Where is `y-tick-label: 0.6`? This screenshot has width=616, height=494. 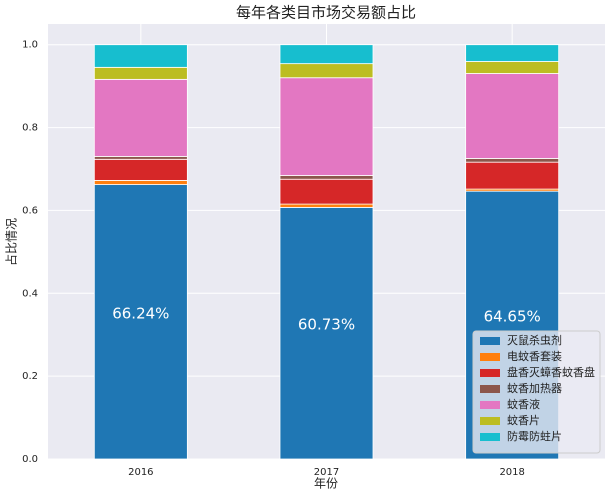 y-tick-label: 0.6 is located at coordinates (30, 210).